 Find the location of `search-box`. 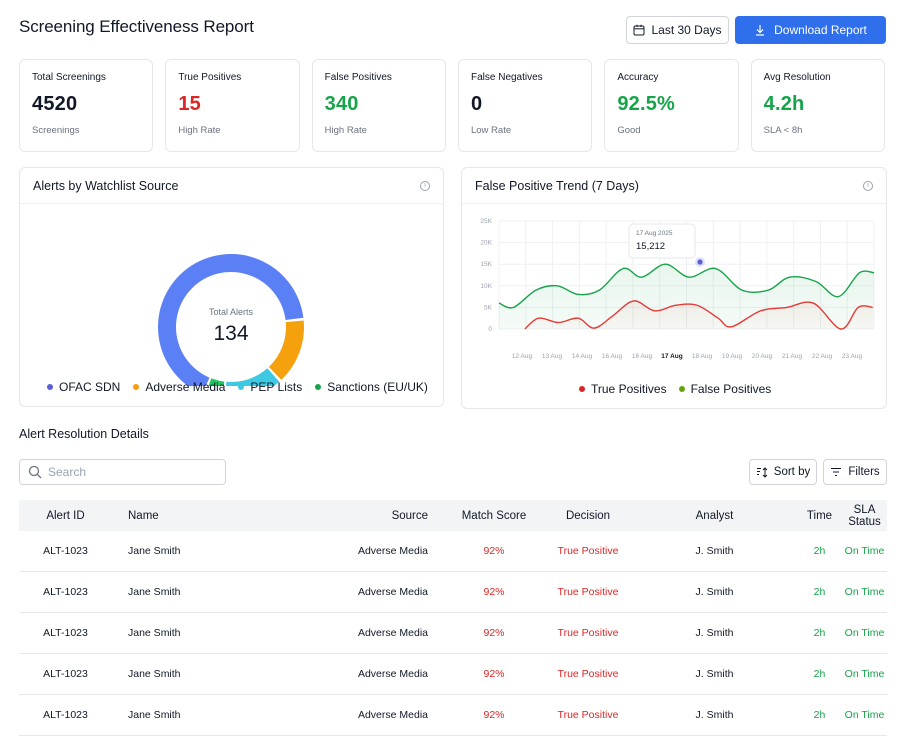

search-box is located at coordinates (122, 472).